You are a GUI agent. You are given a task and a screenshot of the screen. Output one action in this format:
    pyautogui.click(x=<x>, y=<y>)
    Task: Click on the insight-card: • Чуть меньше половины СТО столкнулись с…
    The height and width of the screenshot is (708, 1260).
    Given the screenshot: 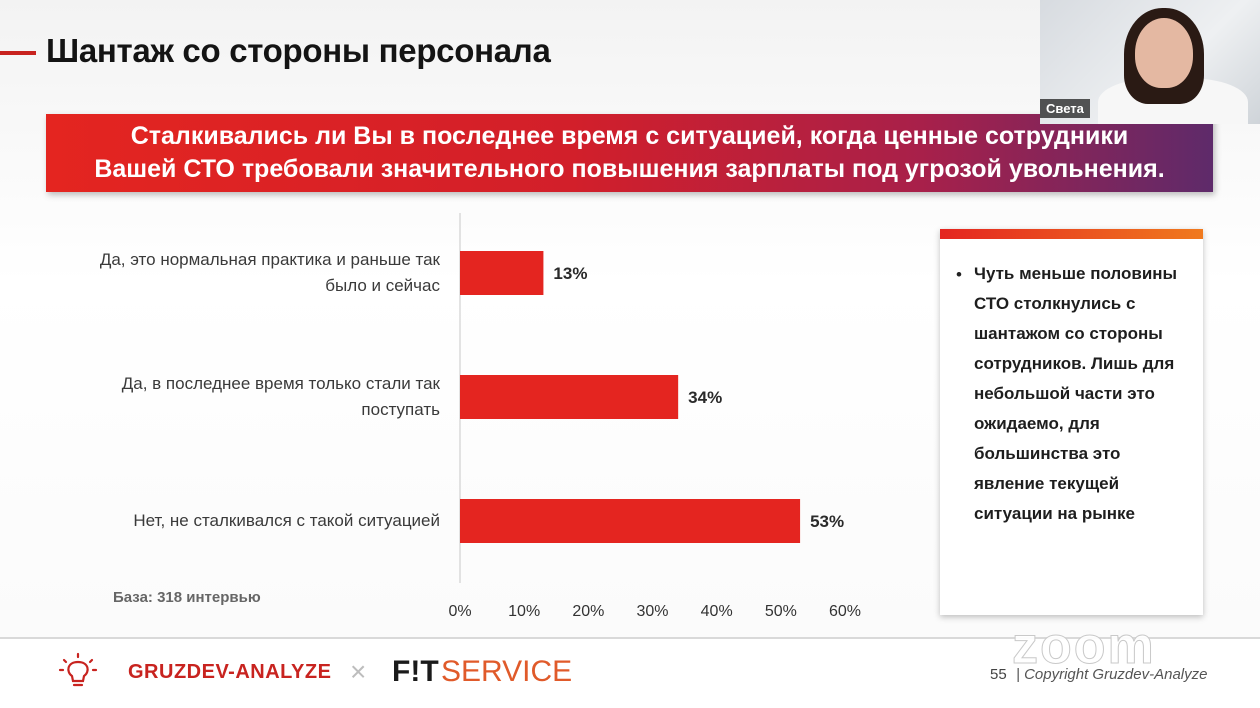 What is the action you would take?
    pyautogui.click(x=1071, y=422)
    